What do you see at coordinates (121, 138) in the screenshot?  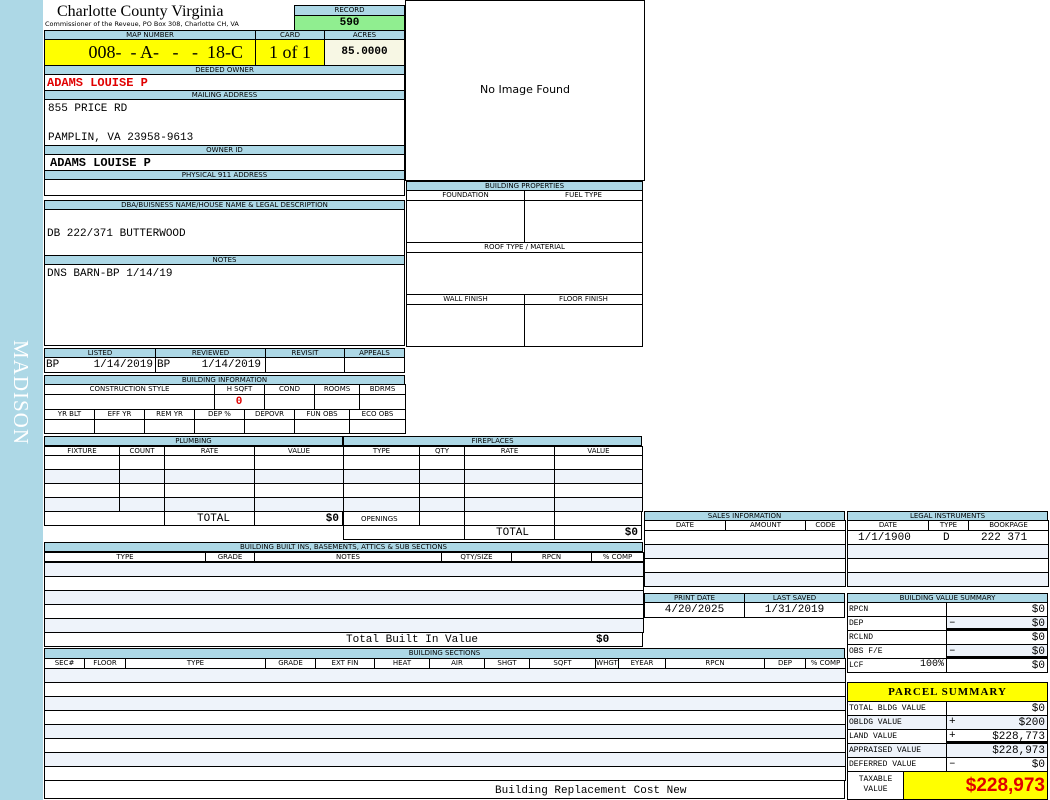 I see `mailing-line-2: PAMPLIN, VA 23958-9613` at bounding box center [121, 138].